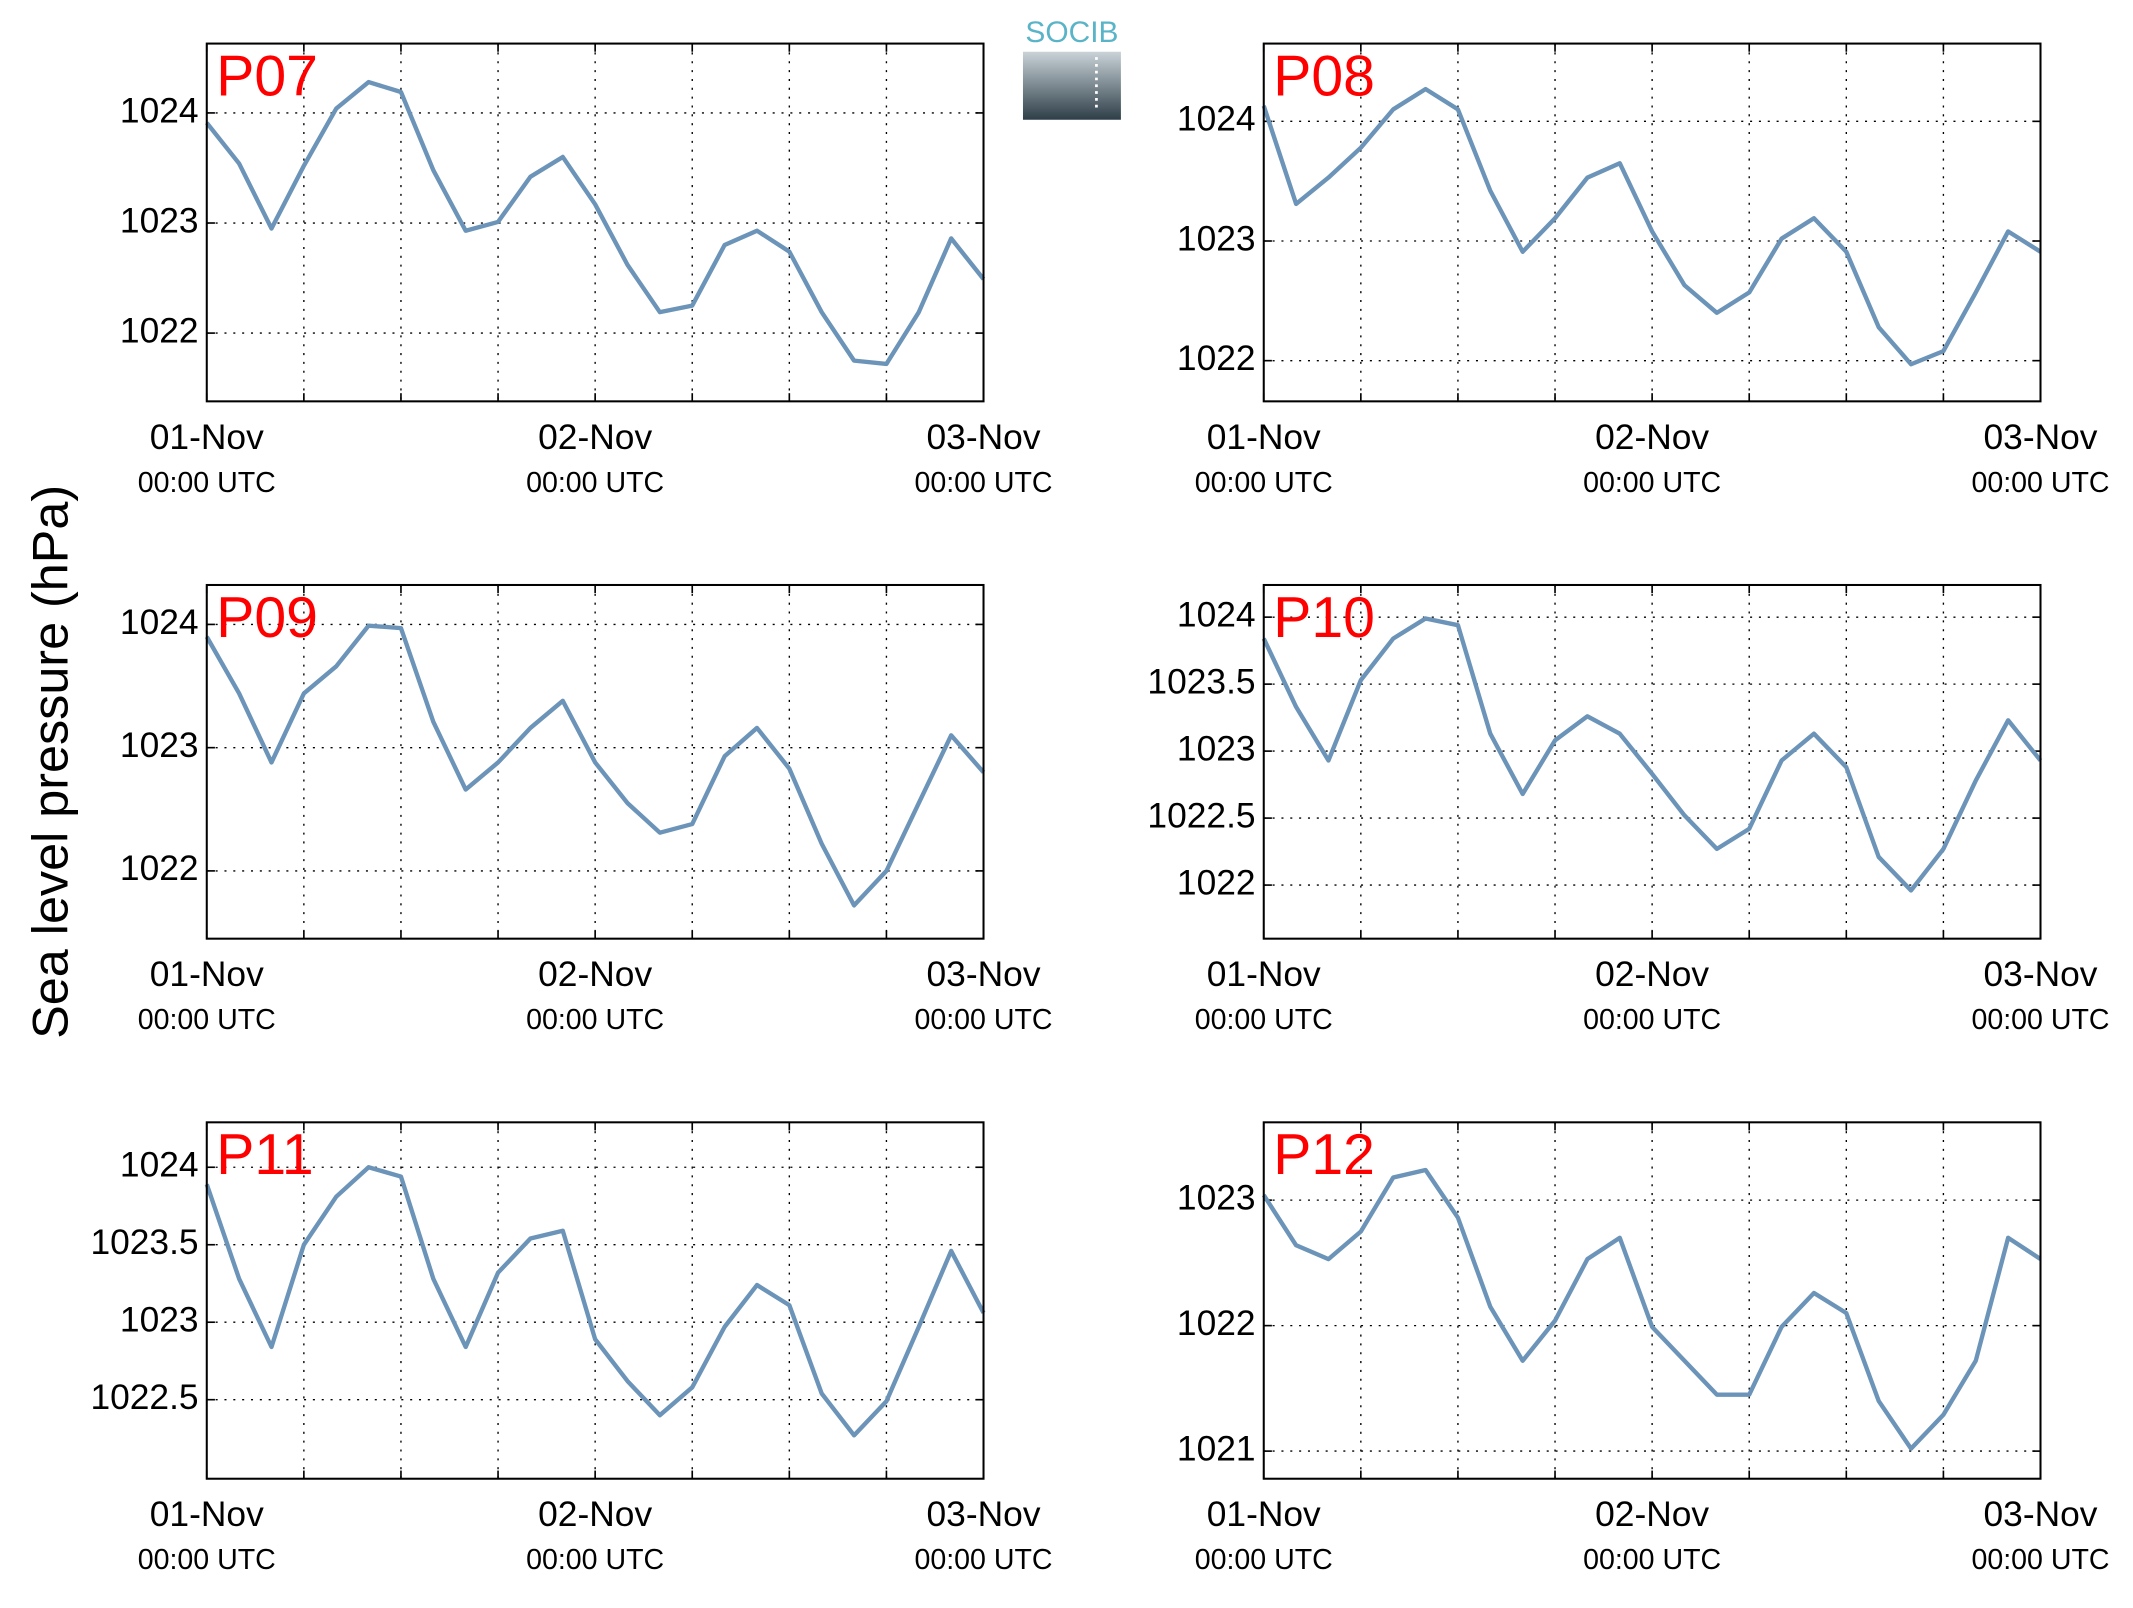  What do you see at coordinates (1324, 1155) in the screenshot?
I see `panel-title: P12` at bounding box center [1324, 1155].